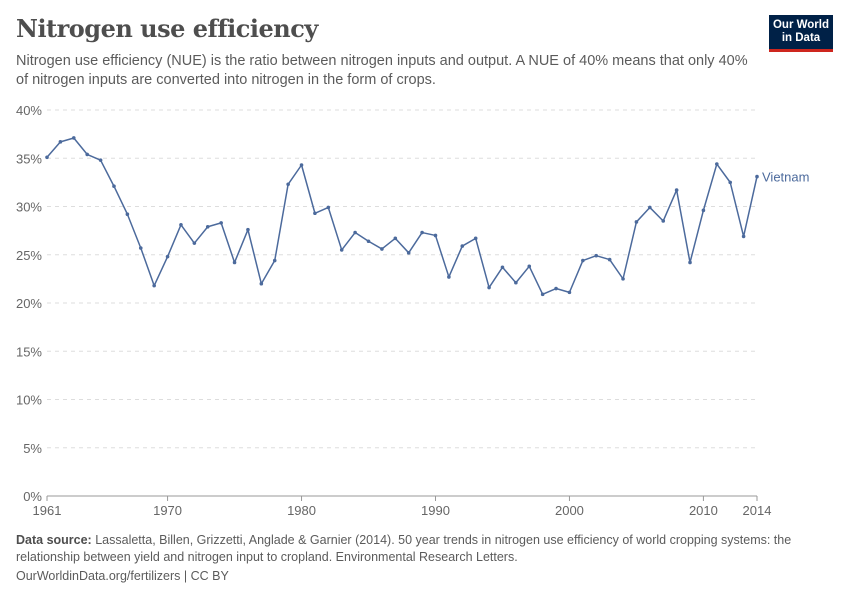 Image resolution: width=850 pixels, height=600 pixels. I want to click on x-tick-label: 2010, so click(703, 510).